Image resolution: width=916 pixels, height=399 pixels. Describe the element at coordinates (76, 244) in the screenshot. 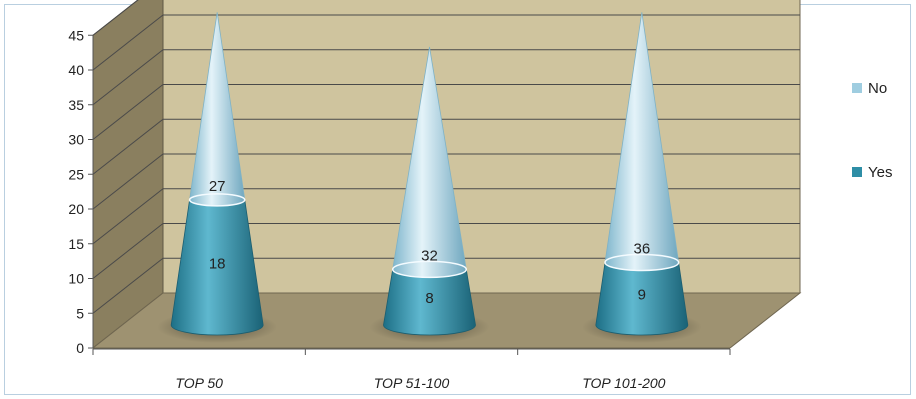

I see `y-tick-label: 15` at that location.